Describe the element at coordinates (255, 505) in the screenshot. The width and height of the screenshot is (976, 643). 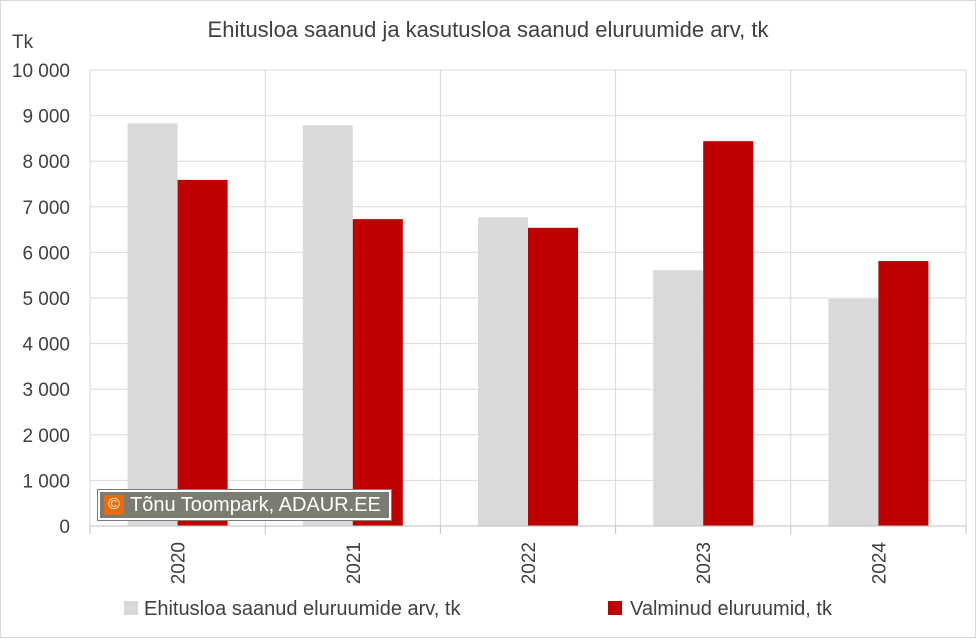
I see `watermark-text: Tõnu Toompark, ADAUR.EE` at that location.